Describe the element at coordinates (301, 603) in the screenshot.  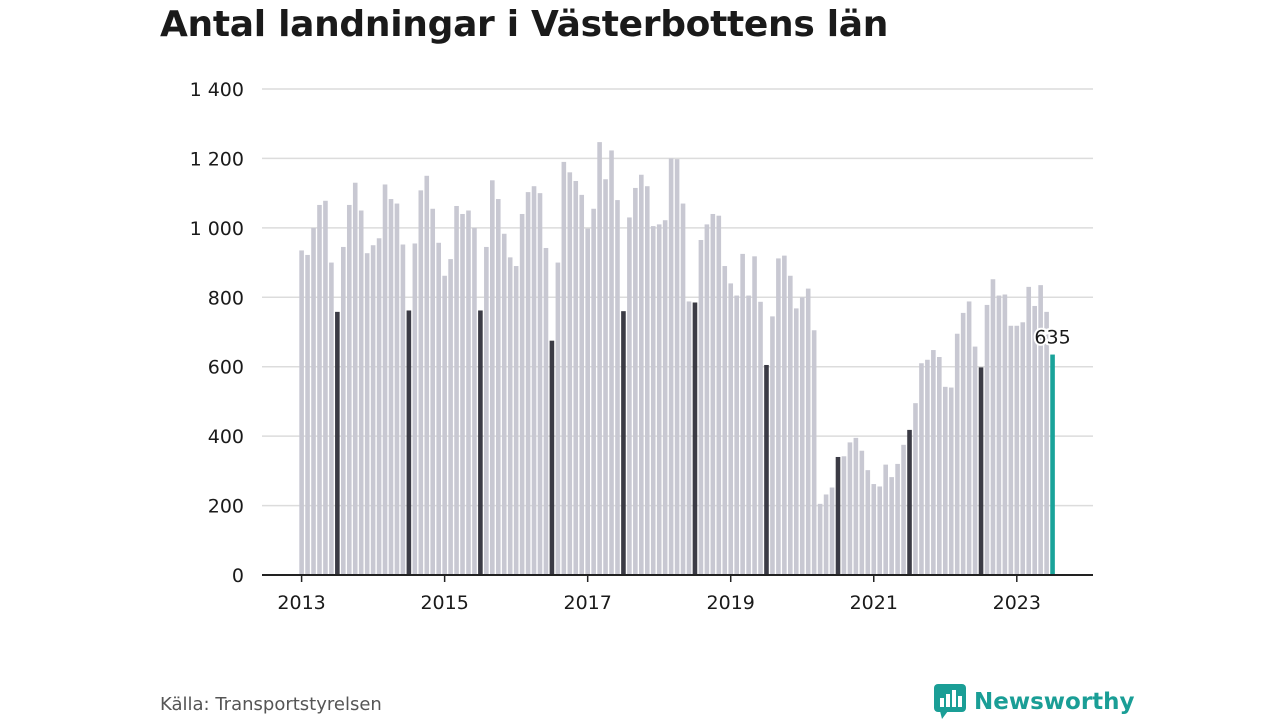
I see `x-tick-label: 2013` at that location.